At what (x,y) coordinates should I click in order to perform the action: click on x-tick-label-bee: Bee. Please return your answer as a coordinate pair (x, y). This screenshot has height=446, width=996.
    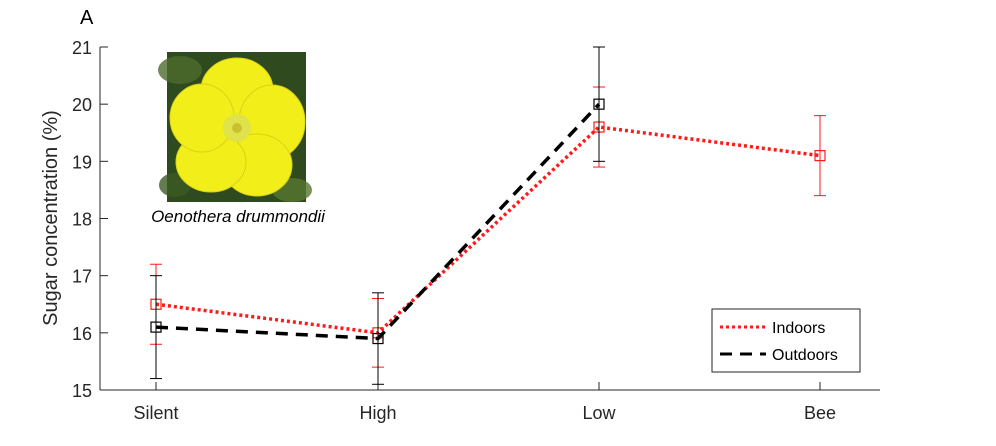
    Looking at the image, I should click on (820, 413).